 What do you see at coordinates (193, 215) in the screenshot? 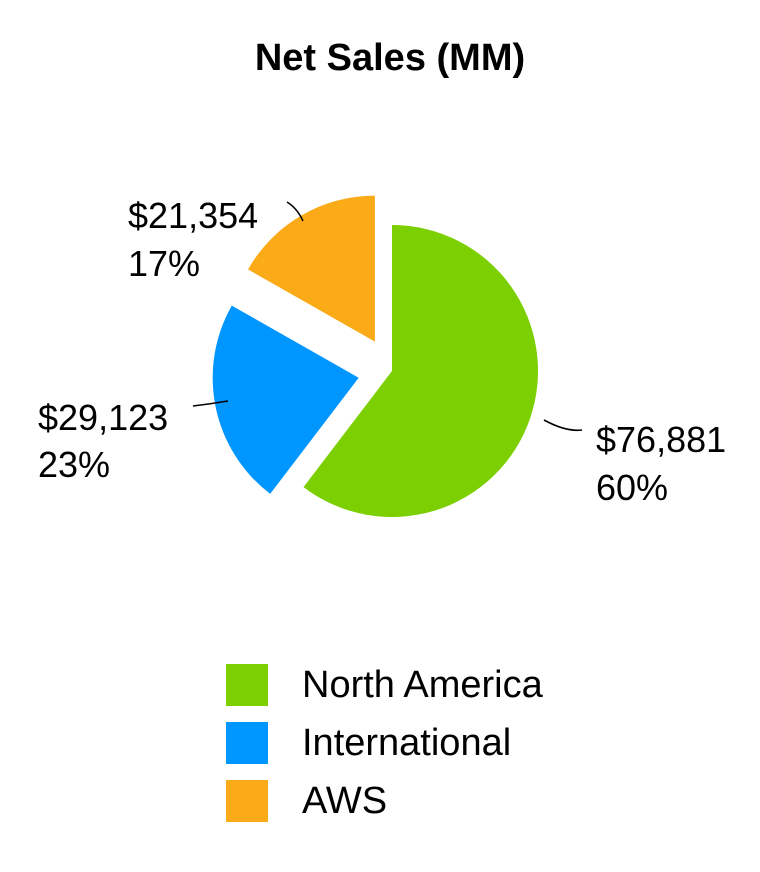
I see `slice-value-label-aws: $21,354` at bounding box center [193, 215].